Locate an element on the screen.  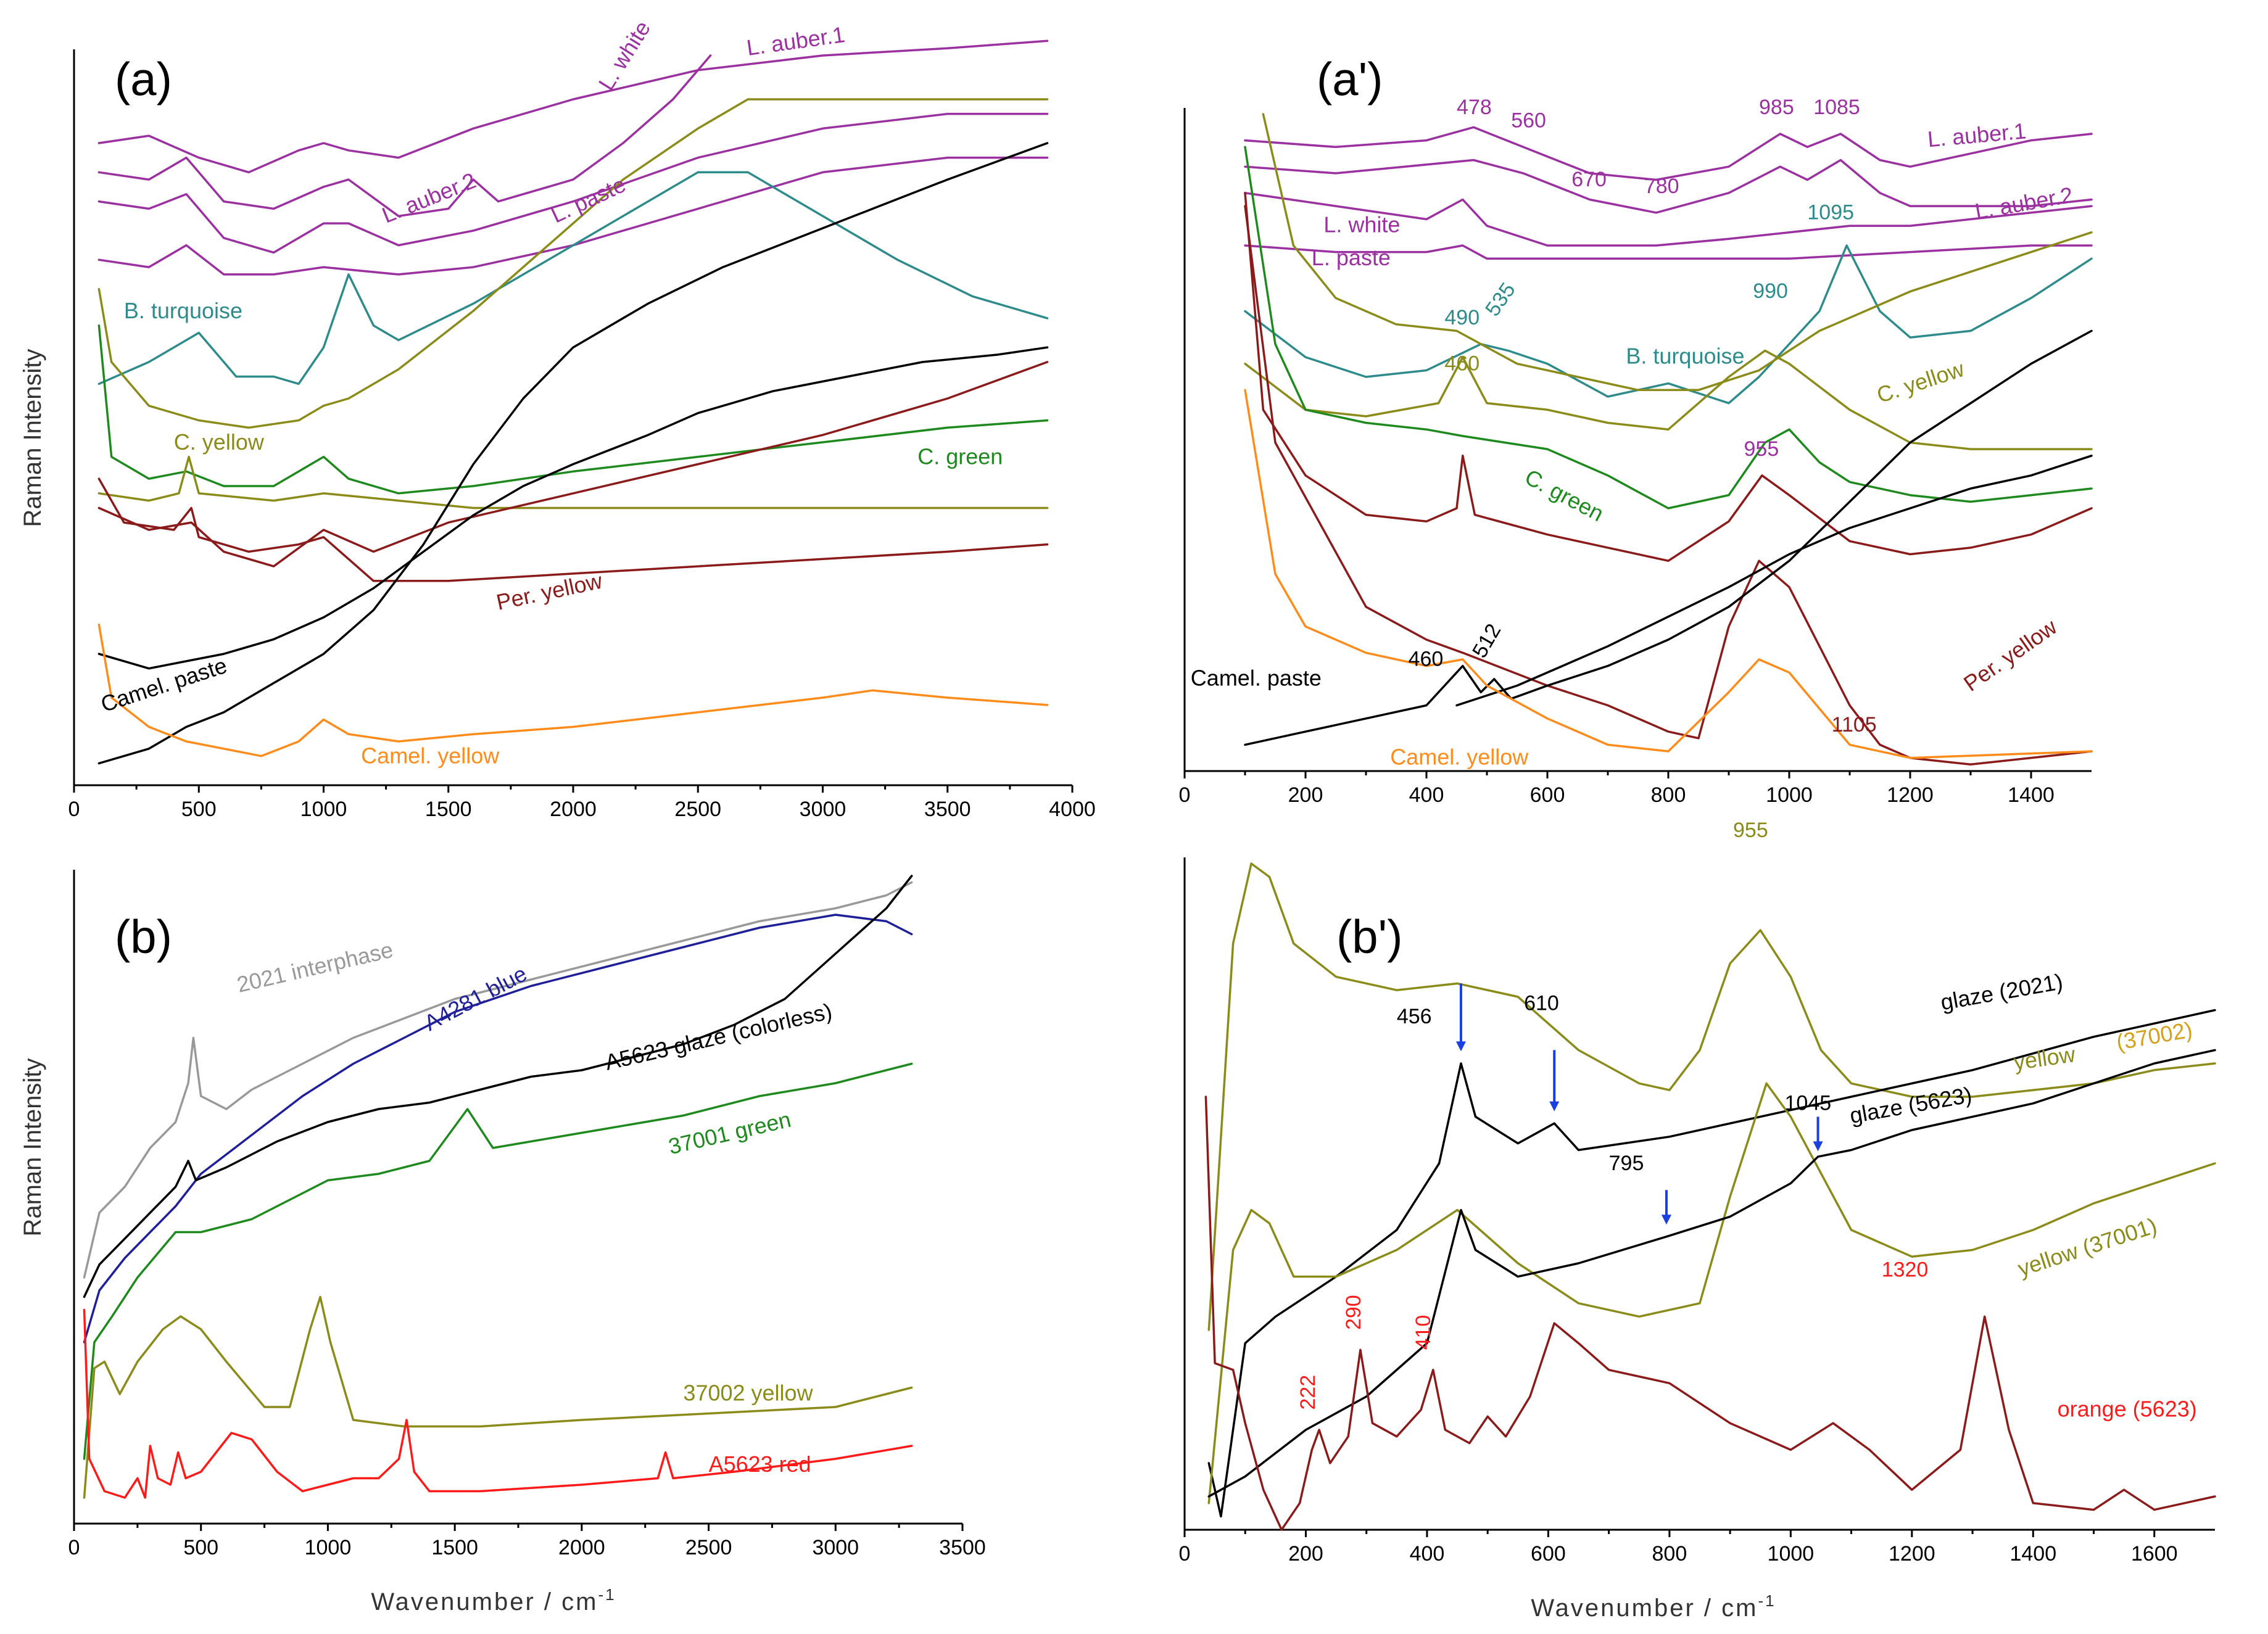
x-tick-label: 1600 is located at coordinates (2154, 1554).